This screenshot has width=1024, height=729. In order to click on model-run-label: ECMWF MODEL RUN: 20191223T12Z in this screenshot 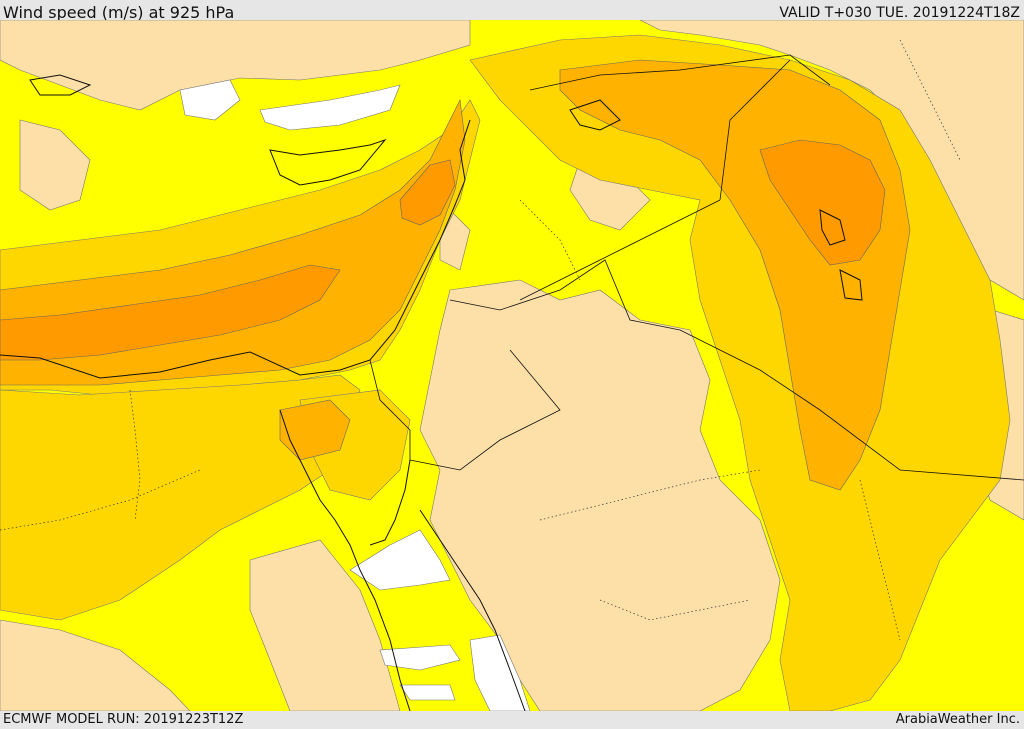, I will do `click(123, 719)`.